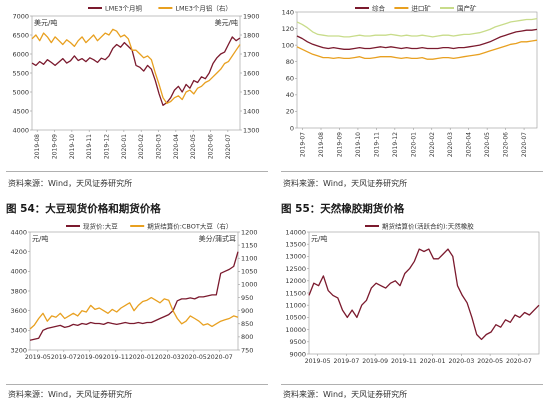  What do you see at coordinates (20, 54) in the screenshot?
I see `y-tick-label: 6000` at bounding box center [20, 54].